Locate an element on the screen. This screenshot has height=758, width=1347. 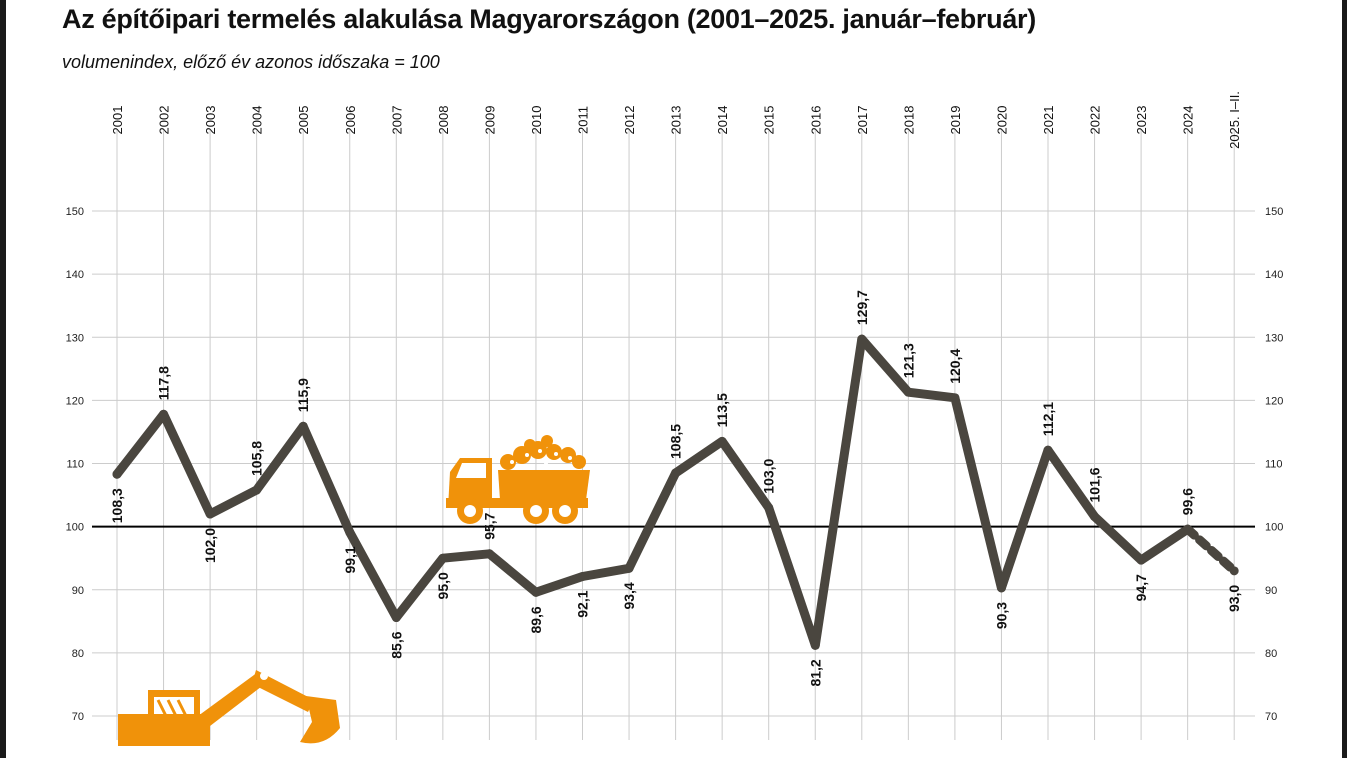
year-label: 2006 is located at coordinates (350, 120).